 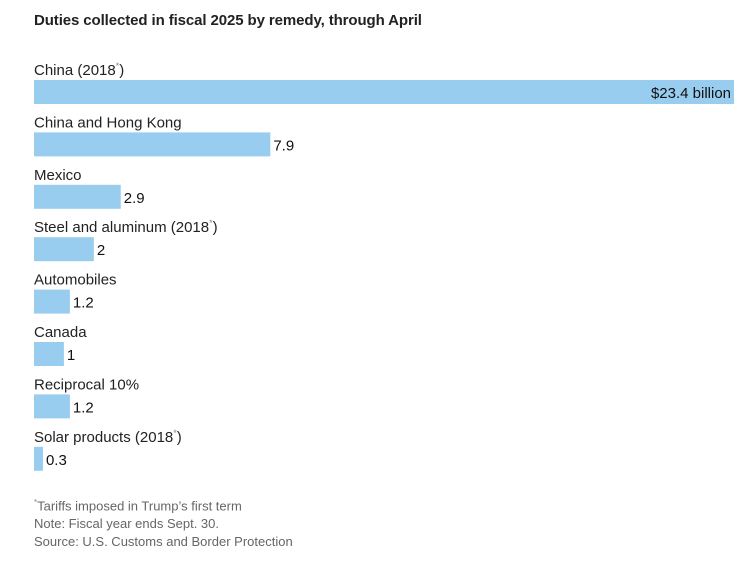 I want to click on footnote: *Tariffs imposed in Trump’s first term, so click(x=163, y=504).